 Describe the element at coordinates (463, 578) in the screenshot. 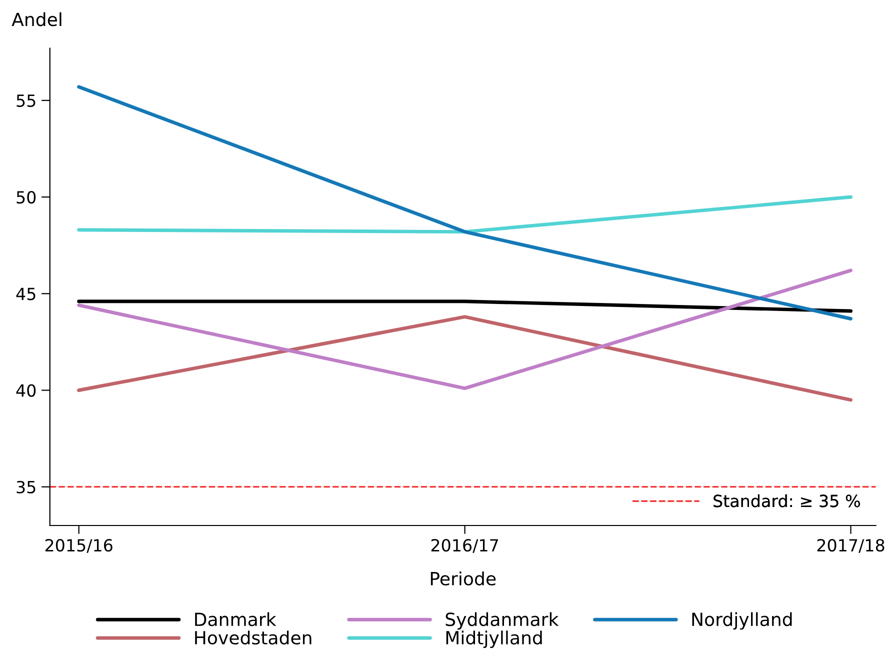

I see `x-axis-title: Periode` at that location.